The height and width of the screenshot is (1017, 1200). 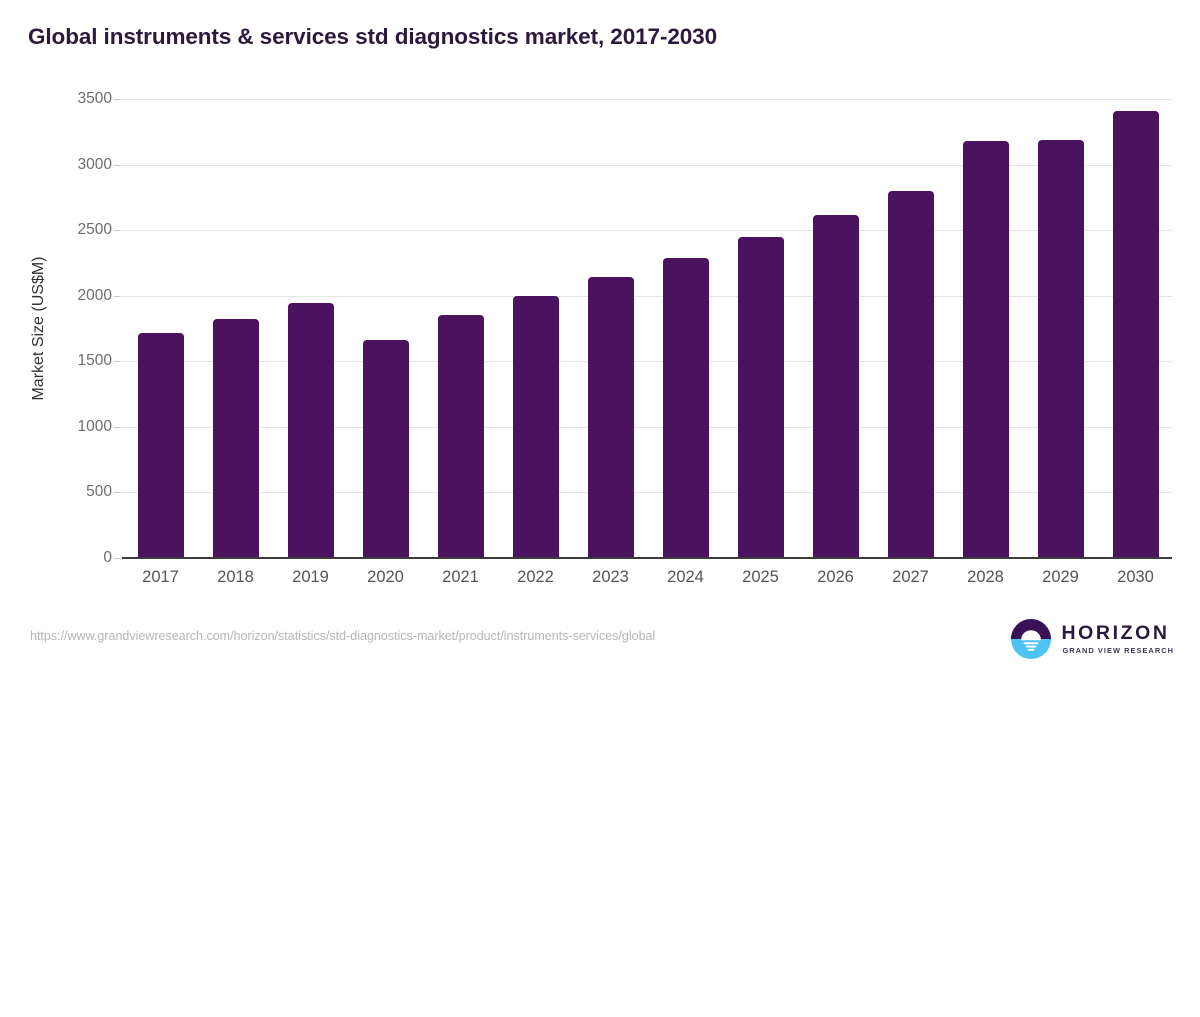 What do you see at coordinates (985, 577) in the screenshot?
I see `x-axis-tick-label: 2028` at bounding box center [985, 577].